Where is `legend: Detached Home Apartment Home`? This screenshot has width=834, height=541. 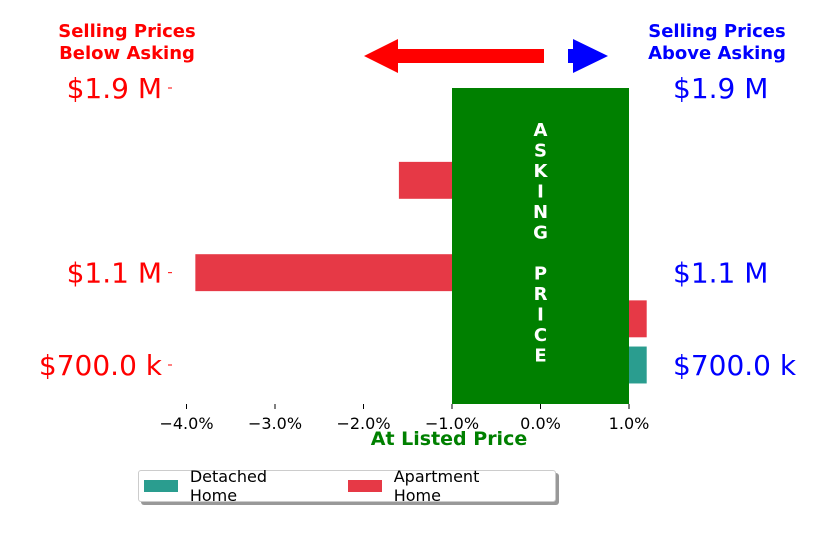 legend: Detached Home Apartment Home is located at coordinates (347, 486).